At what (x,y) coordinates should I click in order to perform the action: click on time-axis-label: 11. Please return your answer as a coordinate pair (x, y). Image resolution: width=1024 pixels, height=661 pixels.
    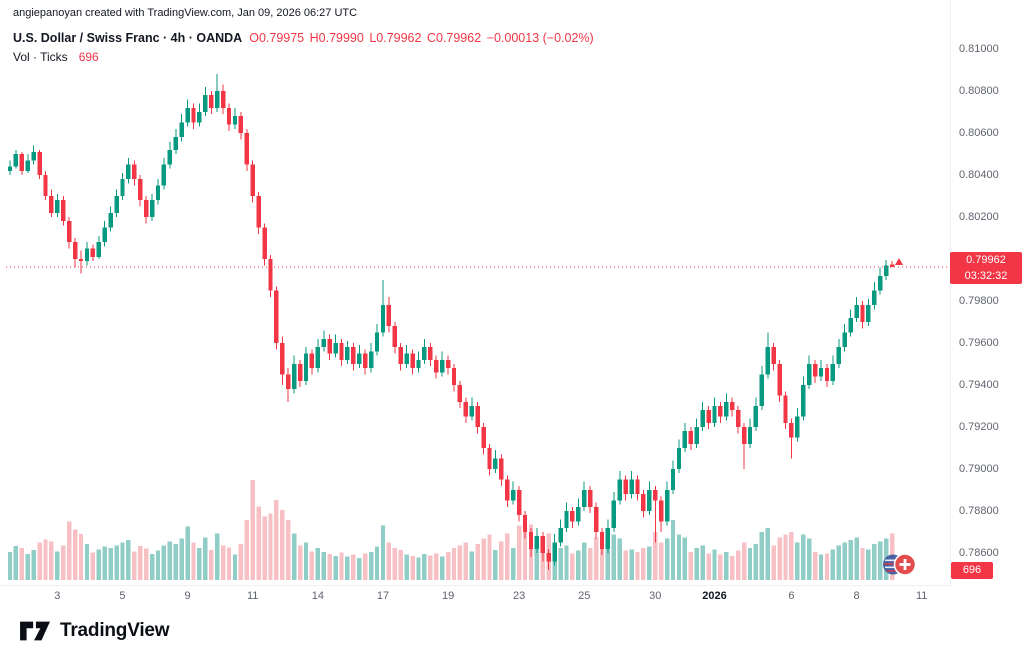
    Looking at the image, I should click on (921, 596).